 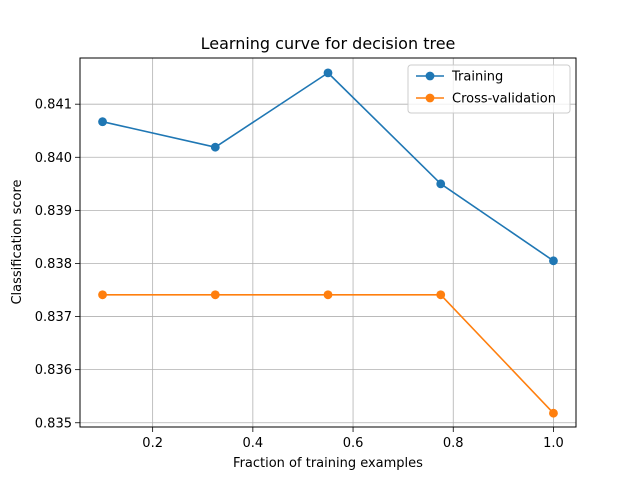 What do you see at coordinates (353, 443) in the screenshot?
I see `x-tick-label: 0.6` at bounding box center [353, 443].